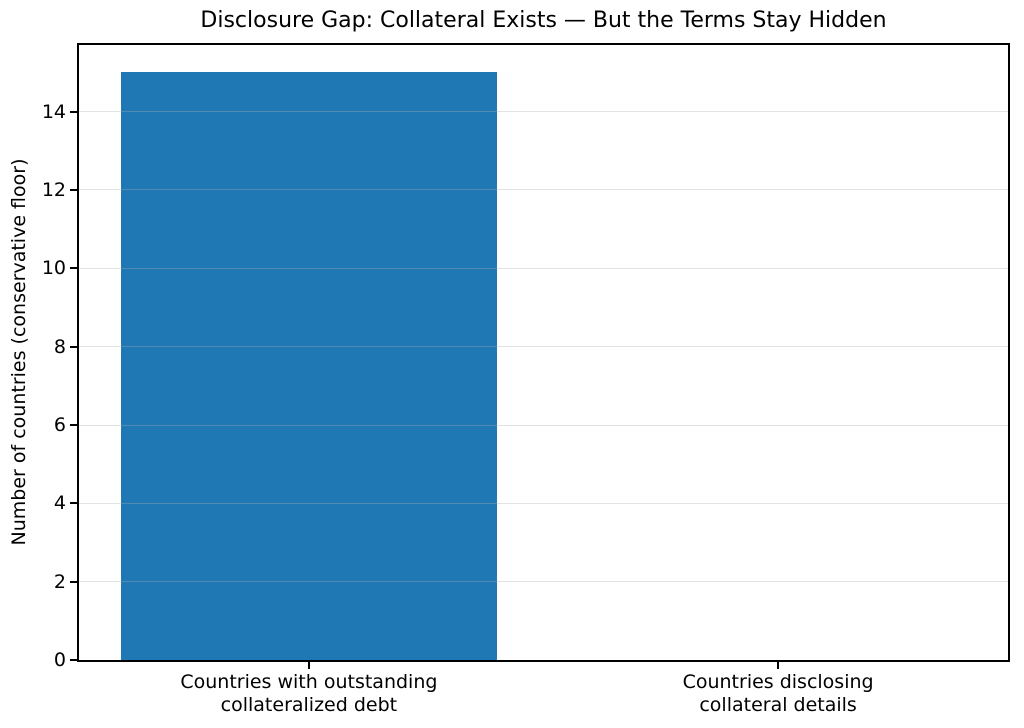 The image size is (1024, 728). Describe the element at coordinates (59, 346) in the screenshot. I see `y-tick-label-8: 8` at that location.